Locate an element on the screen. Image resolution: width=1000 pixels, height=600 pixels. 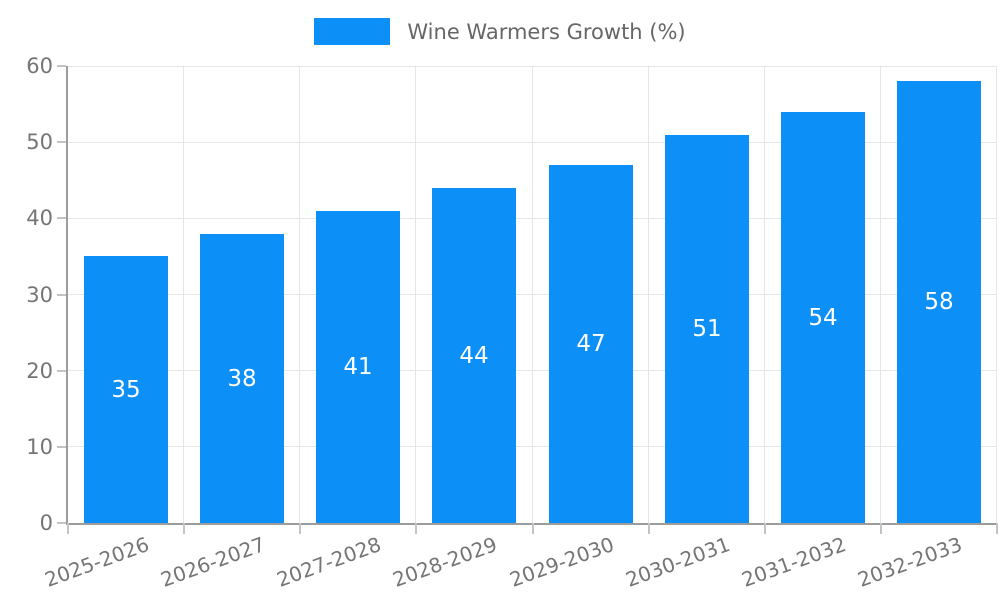
bar: 38 is located at coordinates (242, 378).